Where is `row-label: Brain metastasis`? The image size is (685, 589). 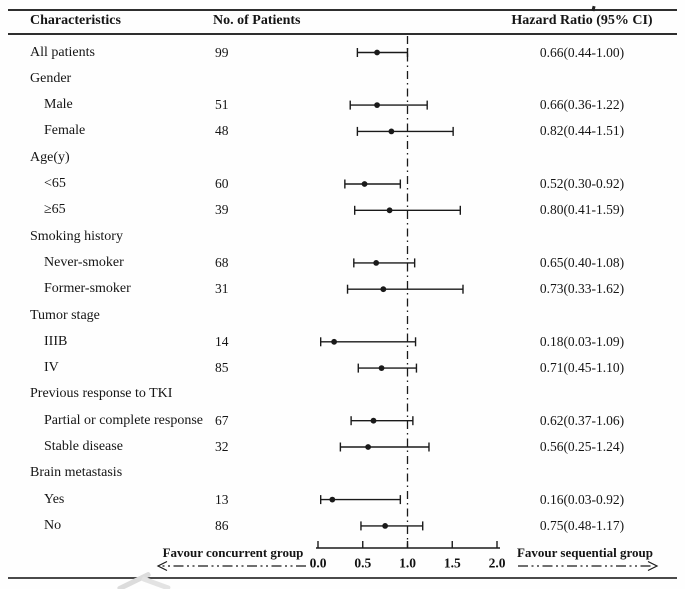
row-label: Brain metastasis is located at coordinates (76, 473).